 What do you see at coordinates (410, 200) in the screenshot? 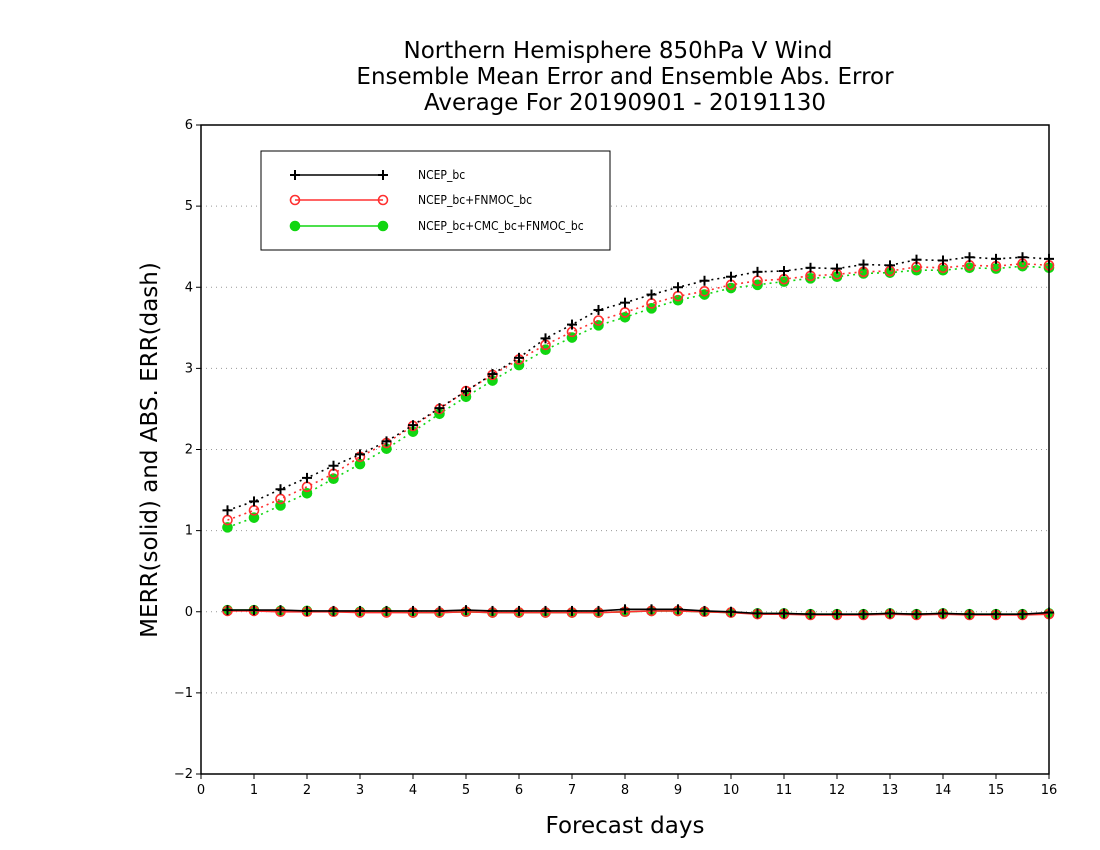
I see `legend-entry: NCEP_bc+FNMOC_bc` at bounding box center [410, 200].